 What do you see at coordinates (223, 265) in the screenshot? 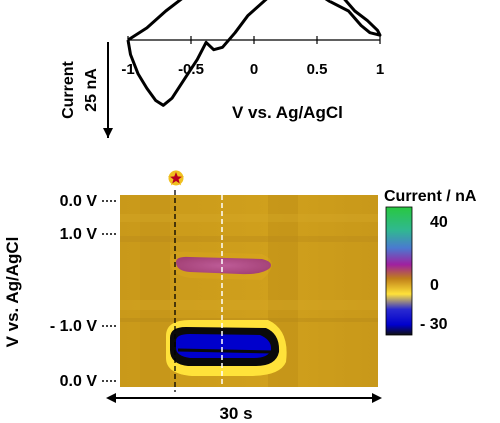
I see `oxidation-band` at bounding box center [223, 265].